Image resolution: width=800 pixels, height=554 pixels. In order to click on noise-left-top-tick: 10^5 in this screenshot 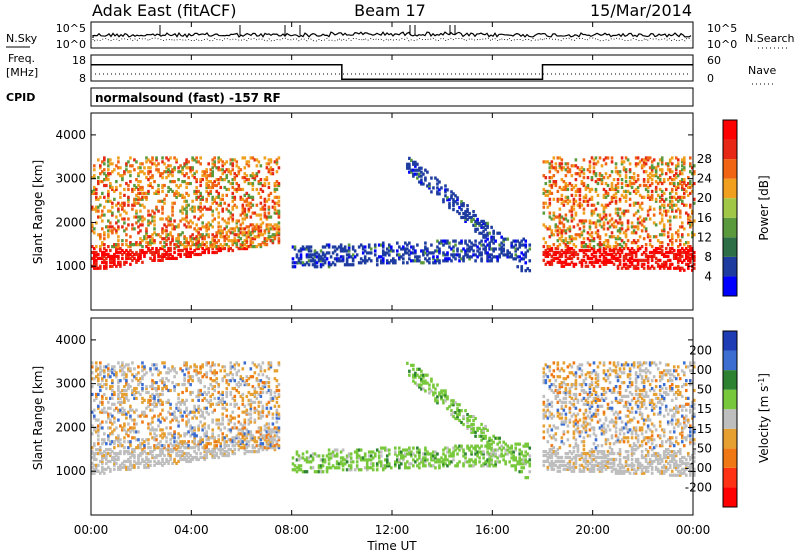, I will do `click(71, 28)`.